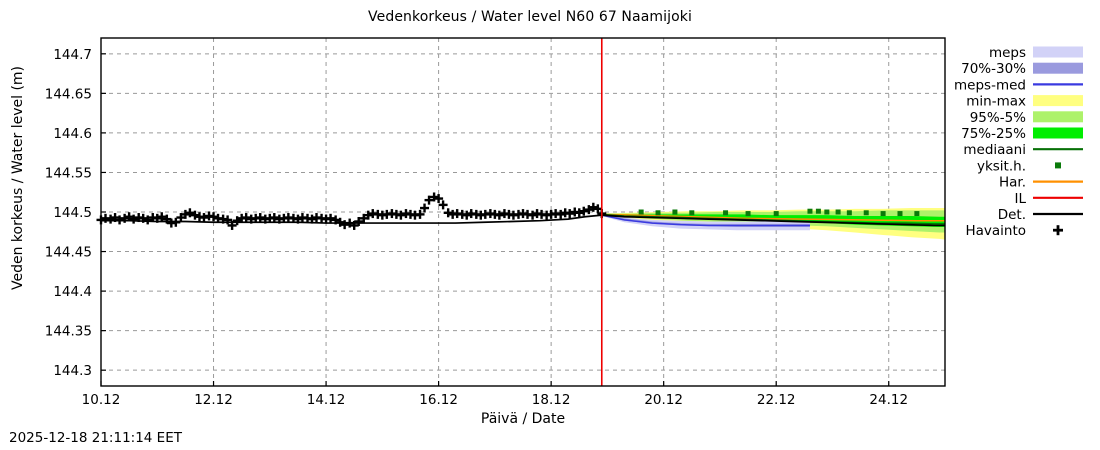  I want to click on y-tick-label: 144.7, so click(72, 55).